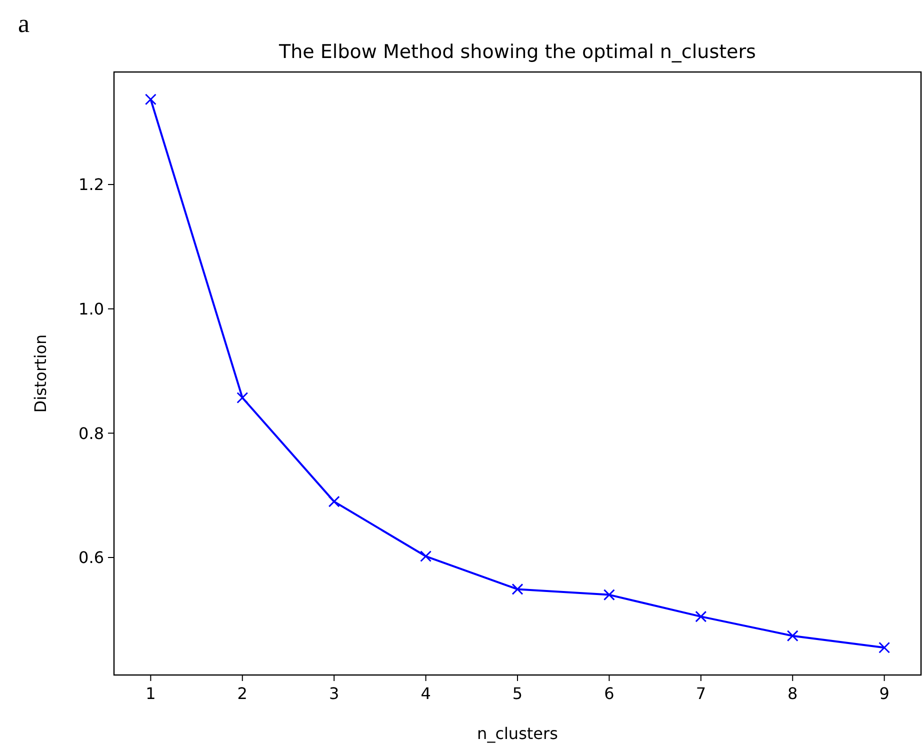  I want to click on x-tick-label: 6, so click(609, 693).